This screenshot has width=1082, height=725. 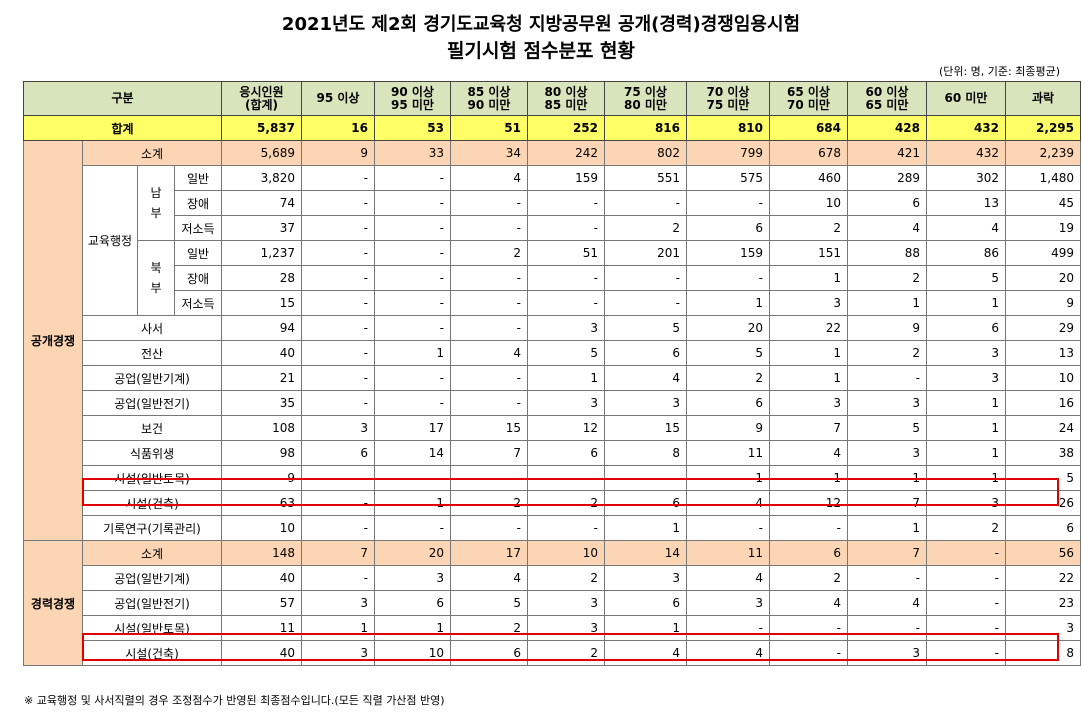 I want to click on header-line: 95 이상, so click(x=338, y=98).